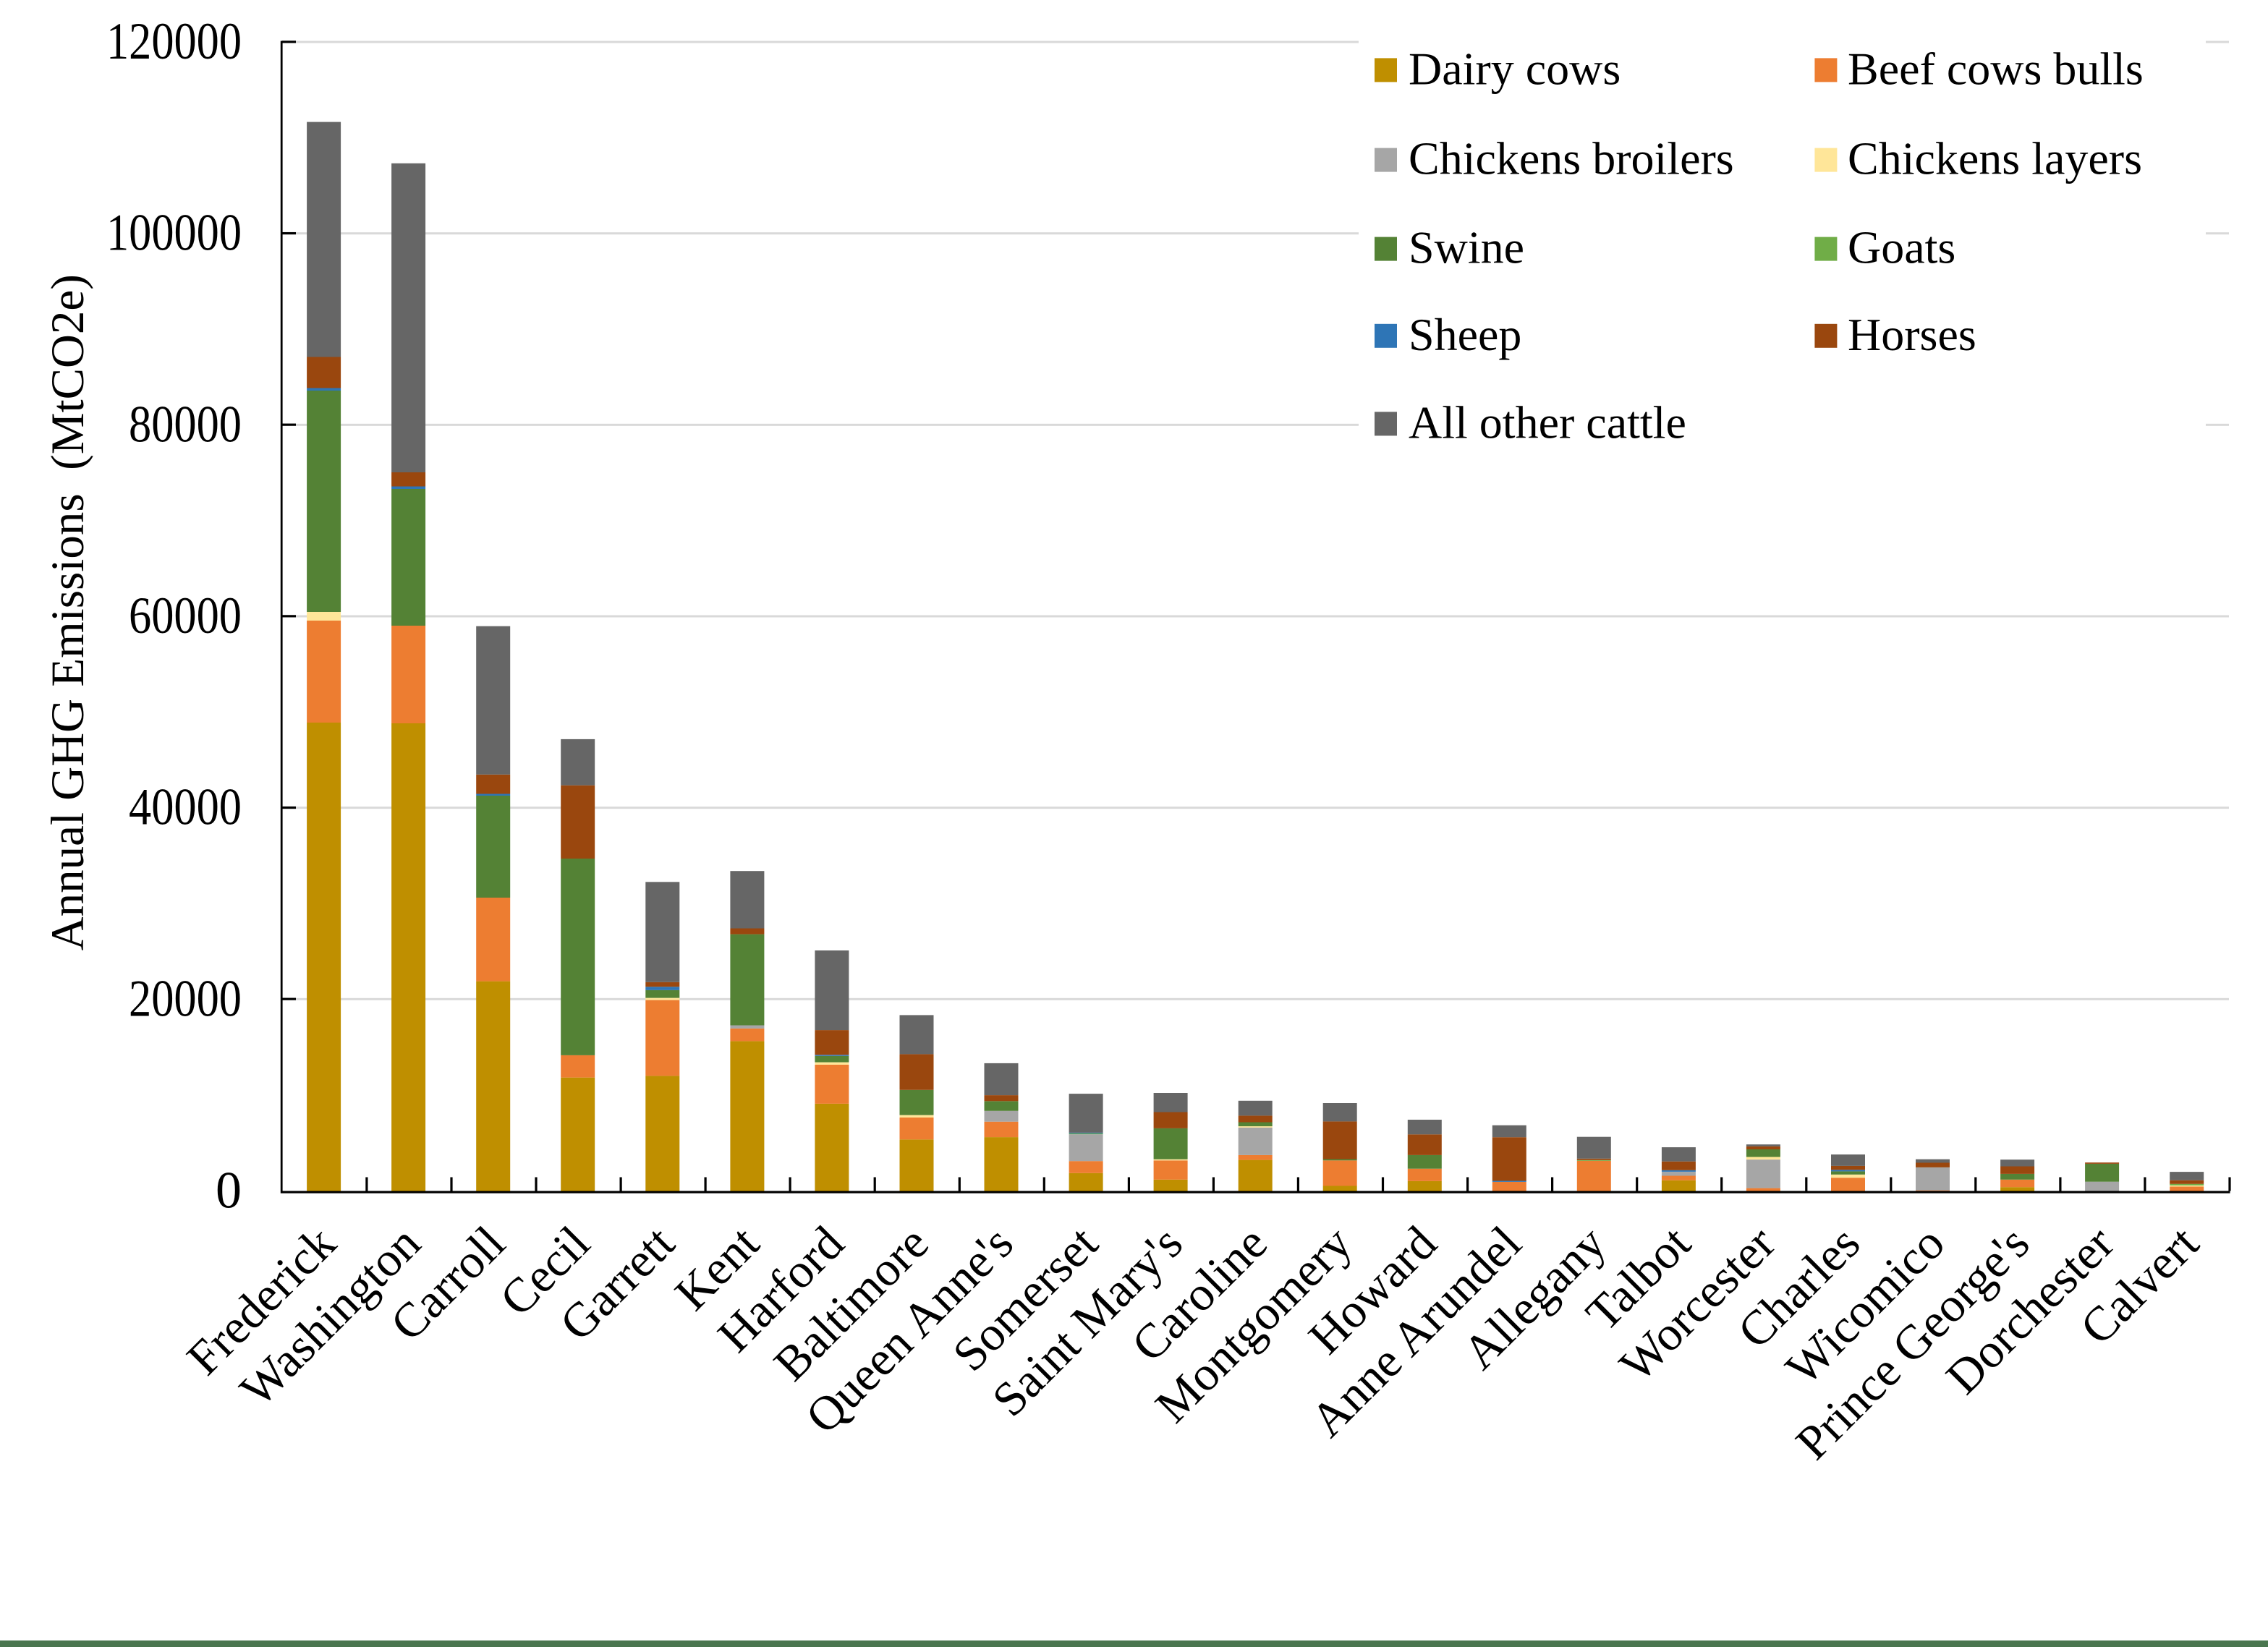  I want to click on svg-text: Sheep, so click(1465, 335).